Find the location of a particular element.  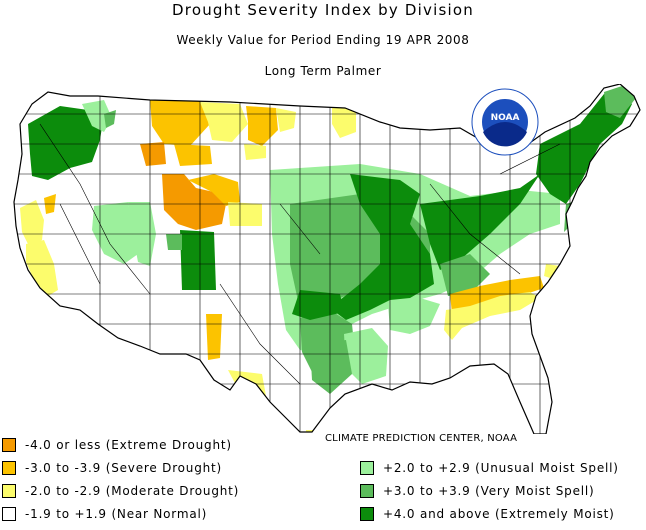

legend-item: -1.9 to +1.9 (Near Normal) is located at coordinates (120, 513).